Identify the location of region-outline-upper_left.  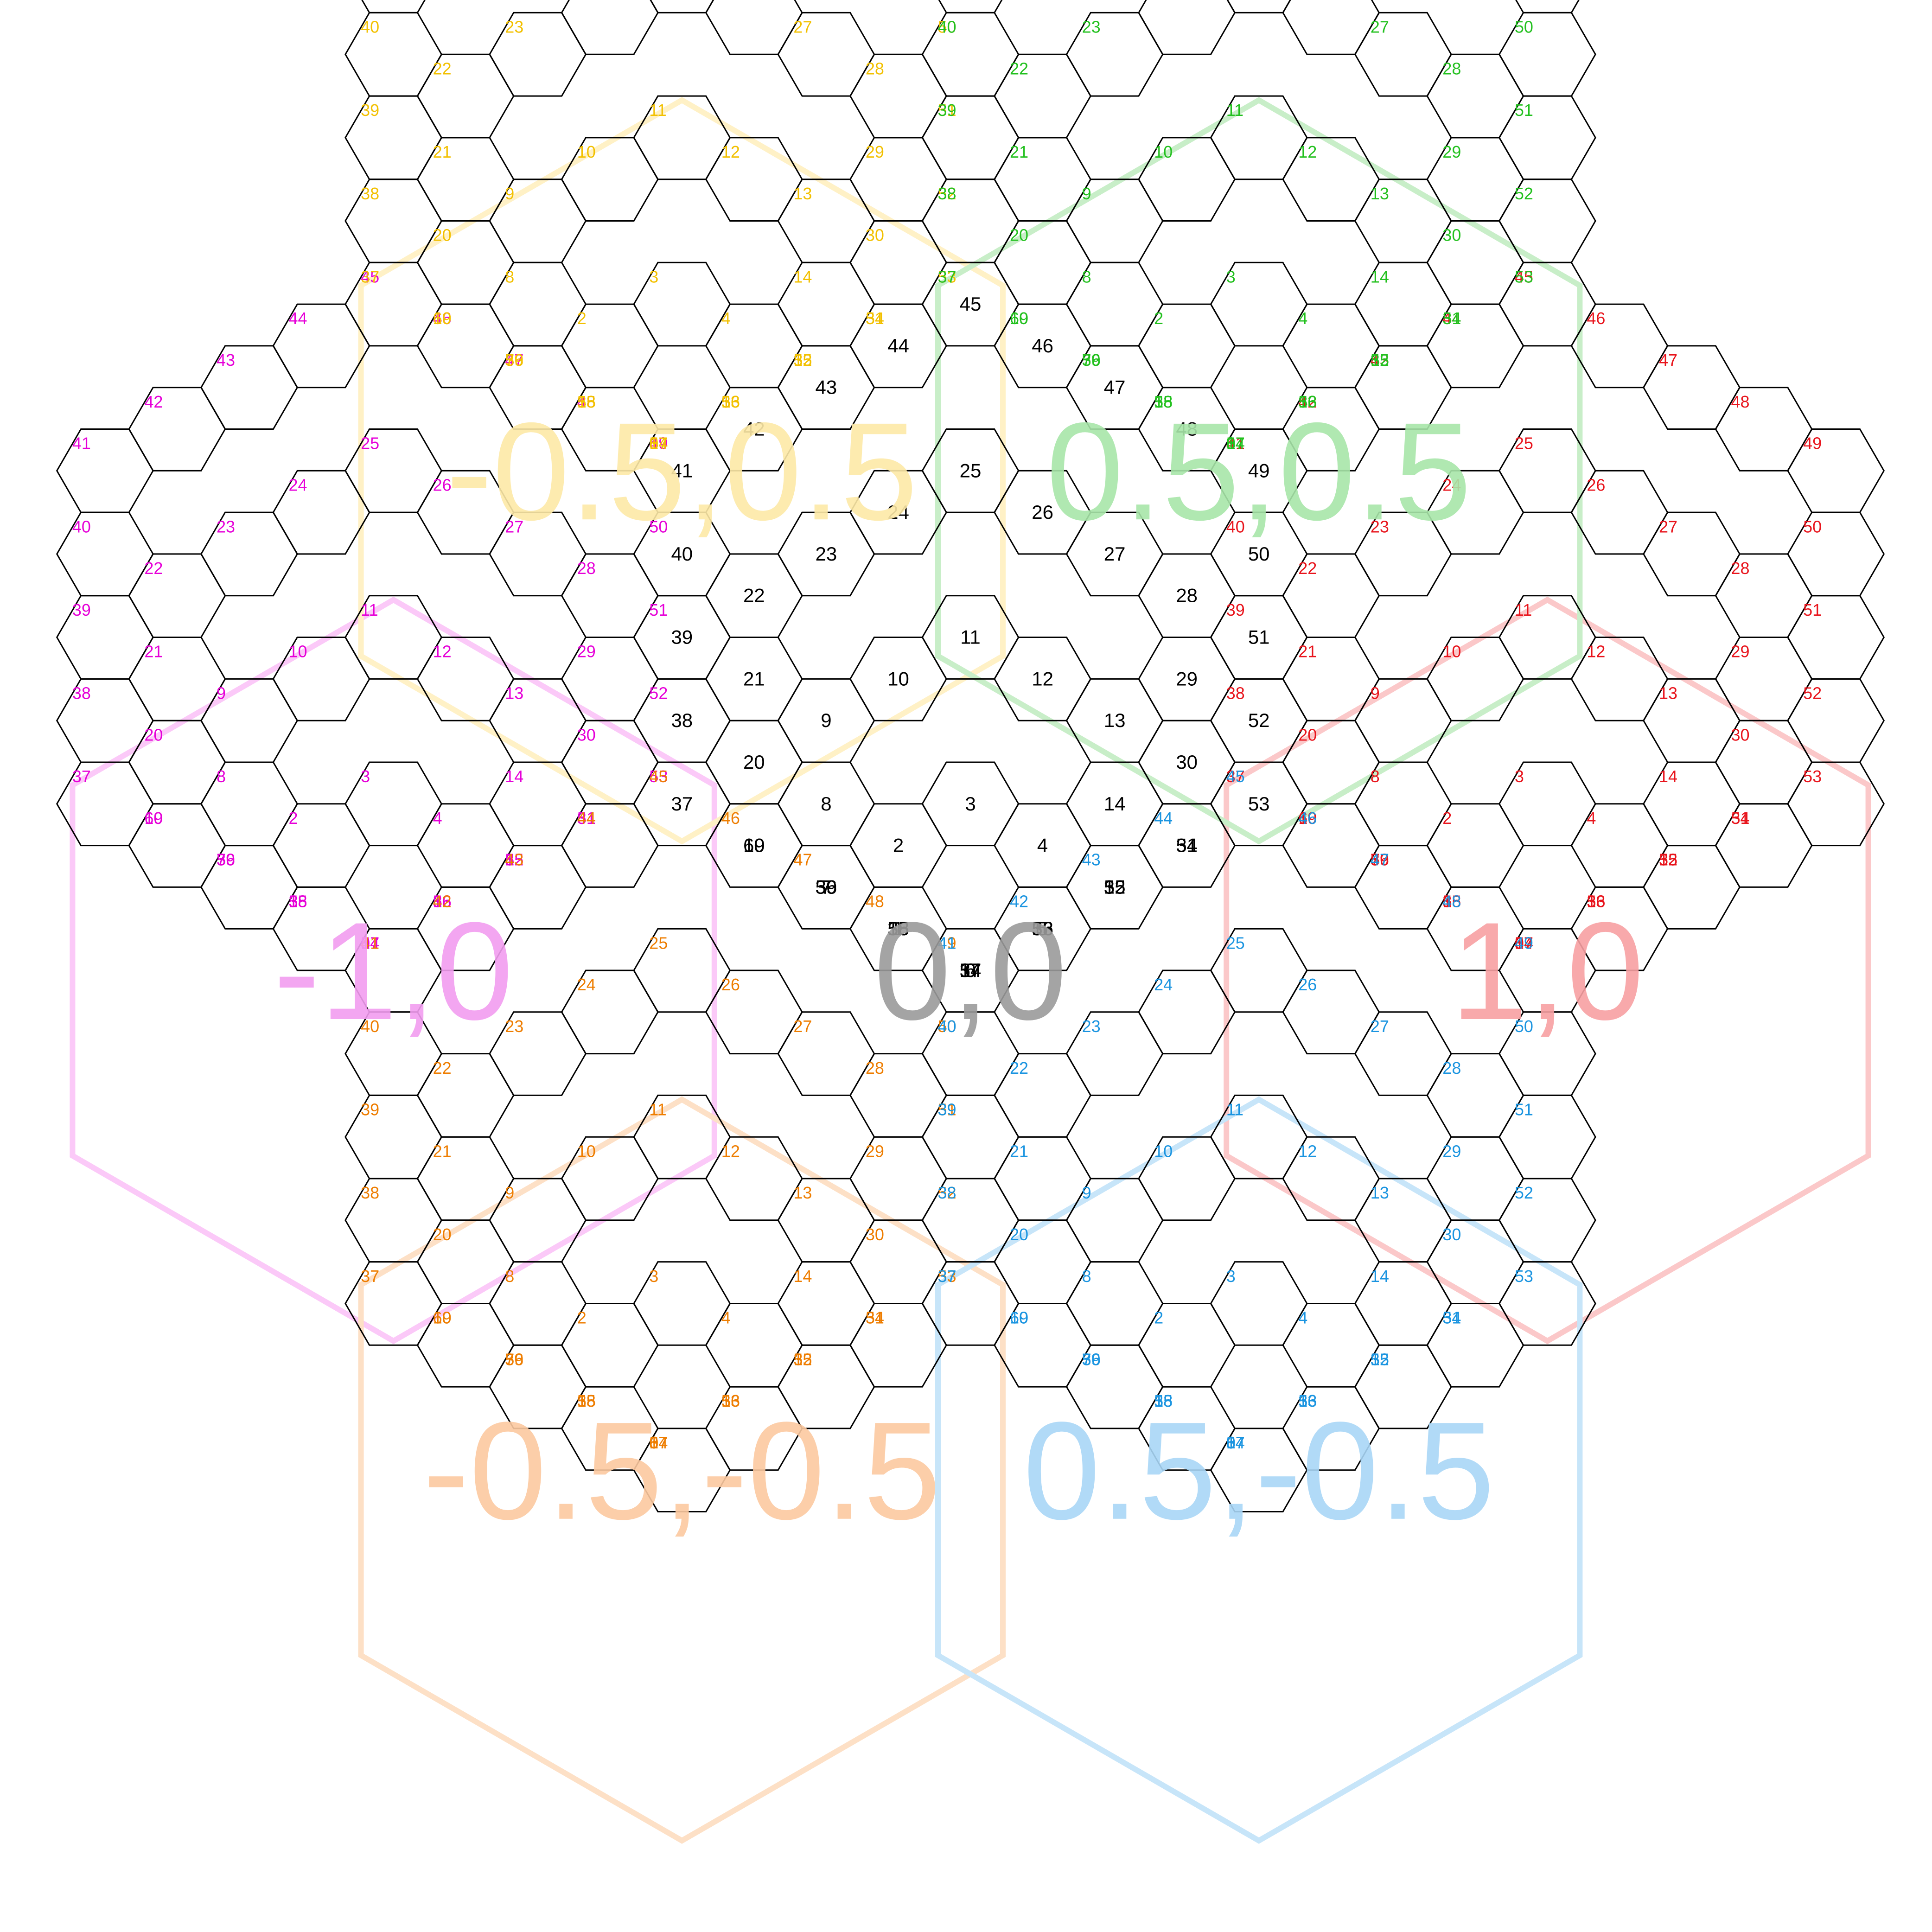
(682, 471).